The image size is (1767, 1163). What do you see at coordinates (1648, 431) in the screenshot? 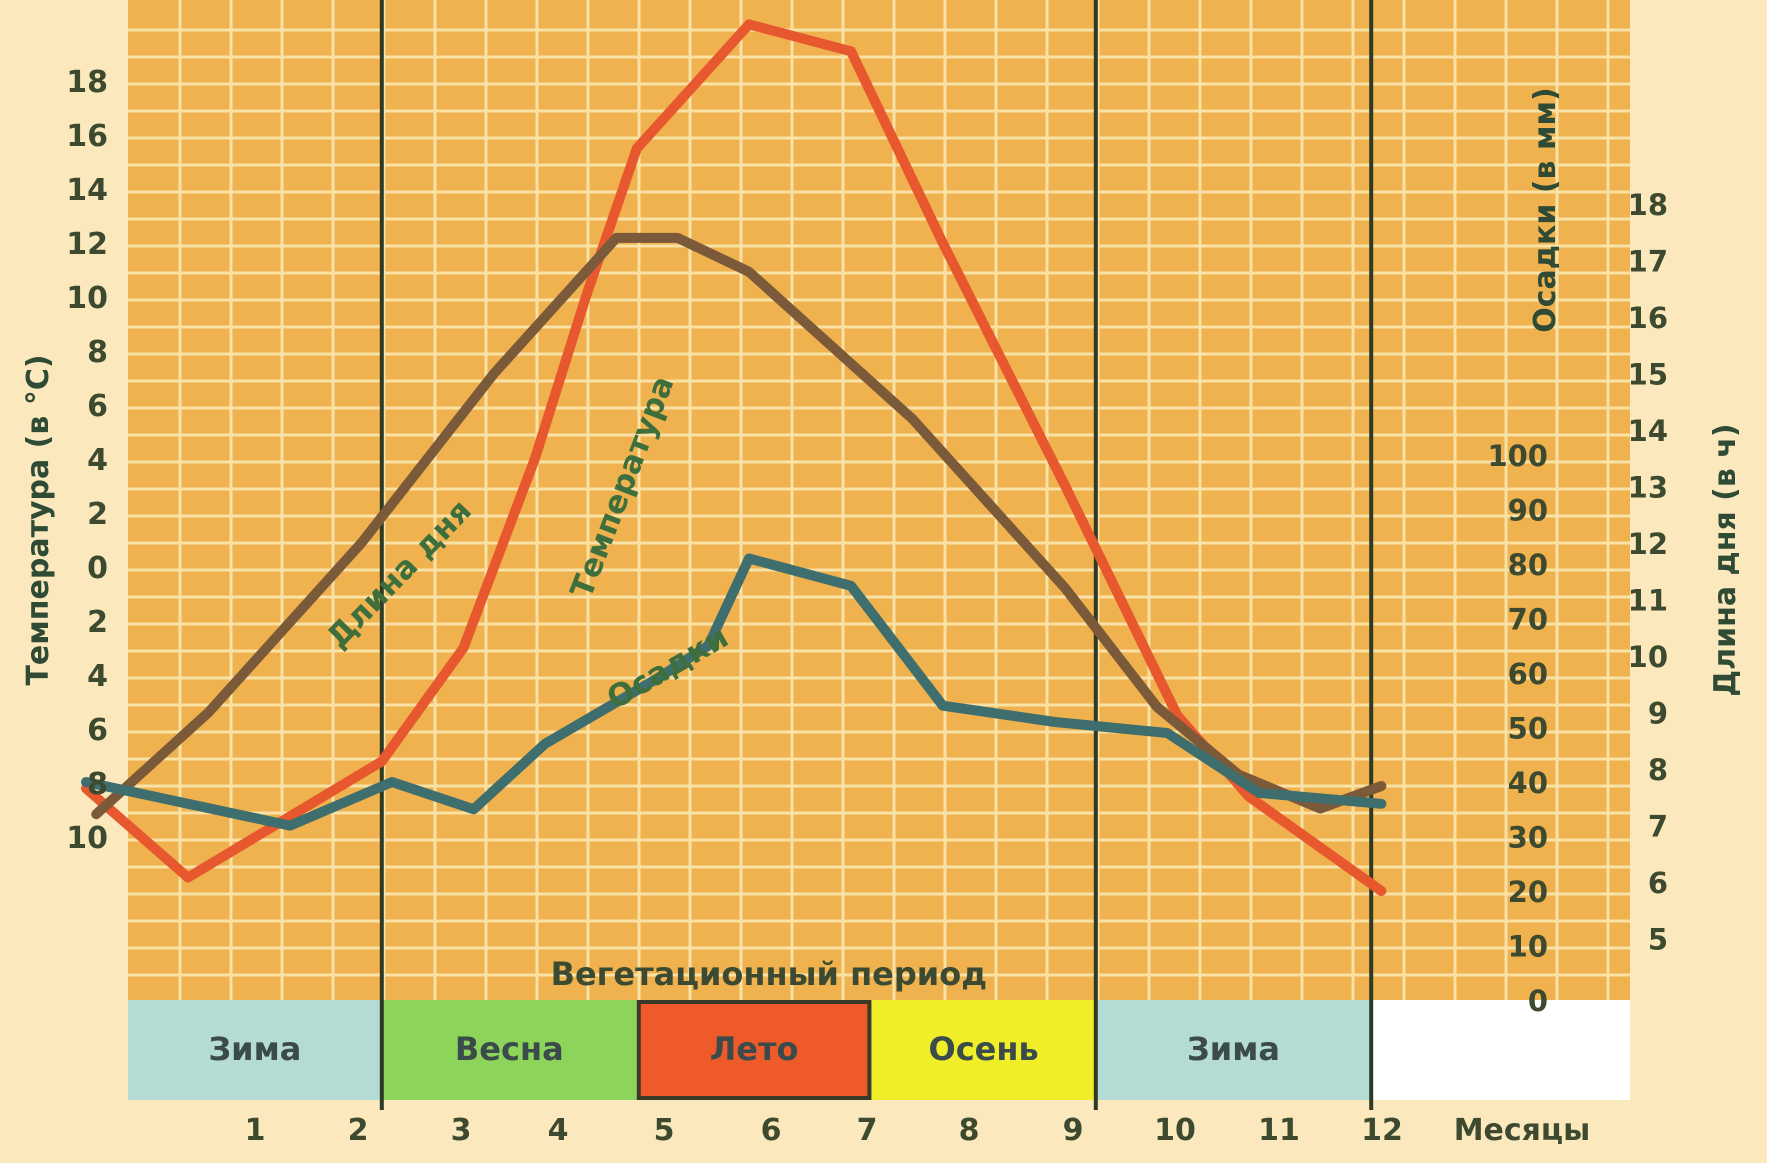
I see `day-length-tick: 14` at bounding box center [1648, 431].